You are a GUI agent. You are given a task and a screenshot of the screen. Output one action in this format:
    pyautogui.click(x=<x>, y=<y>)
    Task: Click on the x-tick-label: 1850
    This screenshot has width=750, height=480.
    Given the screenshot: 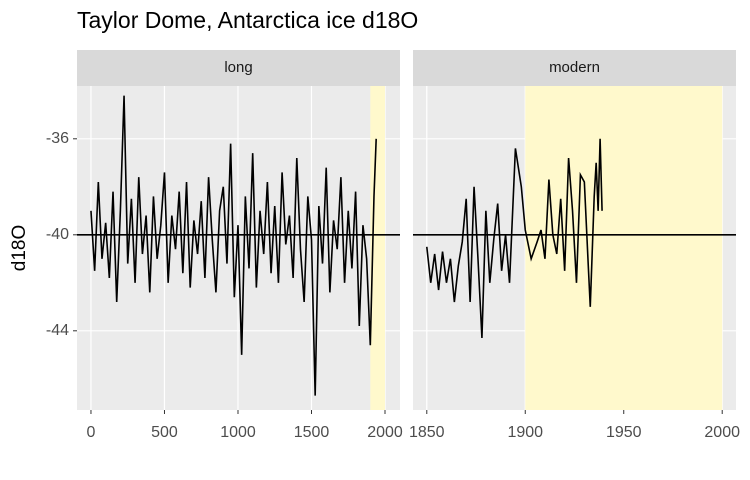 What is the action you would take?
    pyautogui.click(x=427, y=432)
    